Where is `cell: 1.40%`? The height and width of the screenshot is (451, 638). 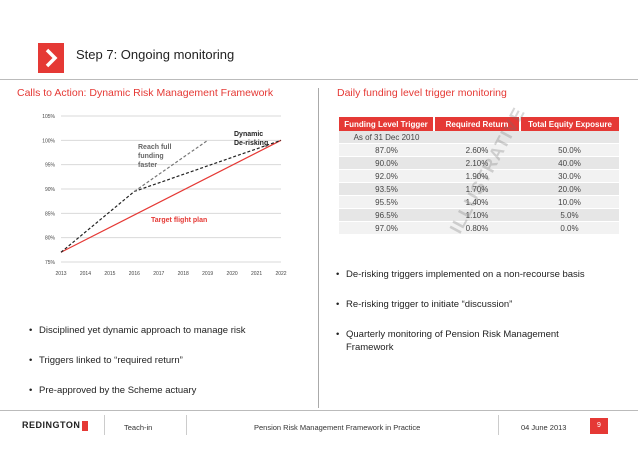 cell: 1.40% is located at coordinates (477, 202).